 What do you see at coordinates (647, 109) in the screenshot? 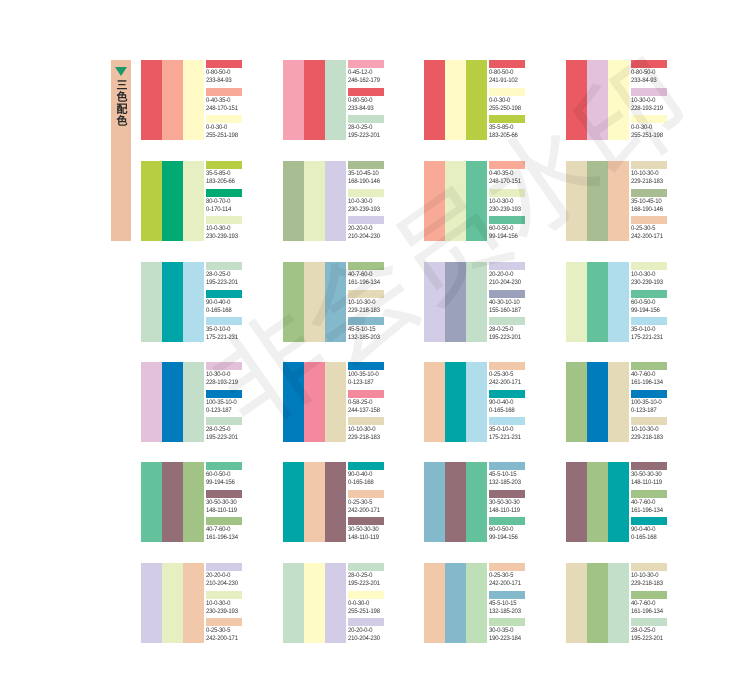
I see `rgb-value: 228-193-219` at bounding box center [647, 109].